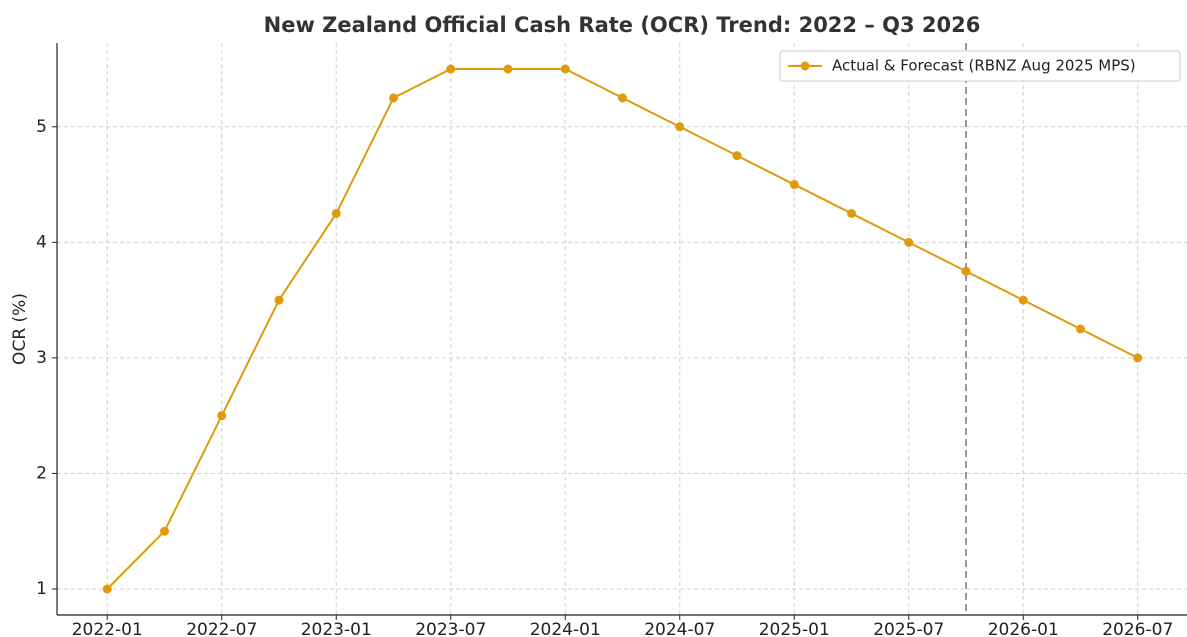 The image size is (1187, 637). I want to click on x-tick-label: 2022-07, so click(221, 628).